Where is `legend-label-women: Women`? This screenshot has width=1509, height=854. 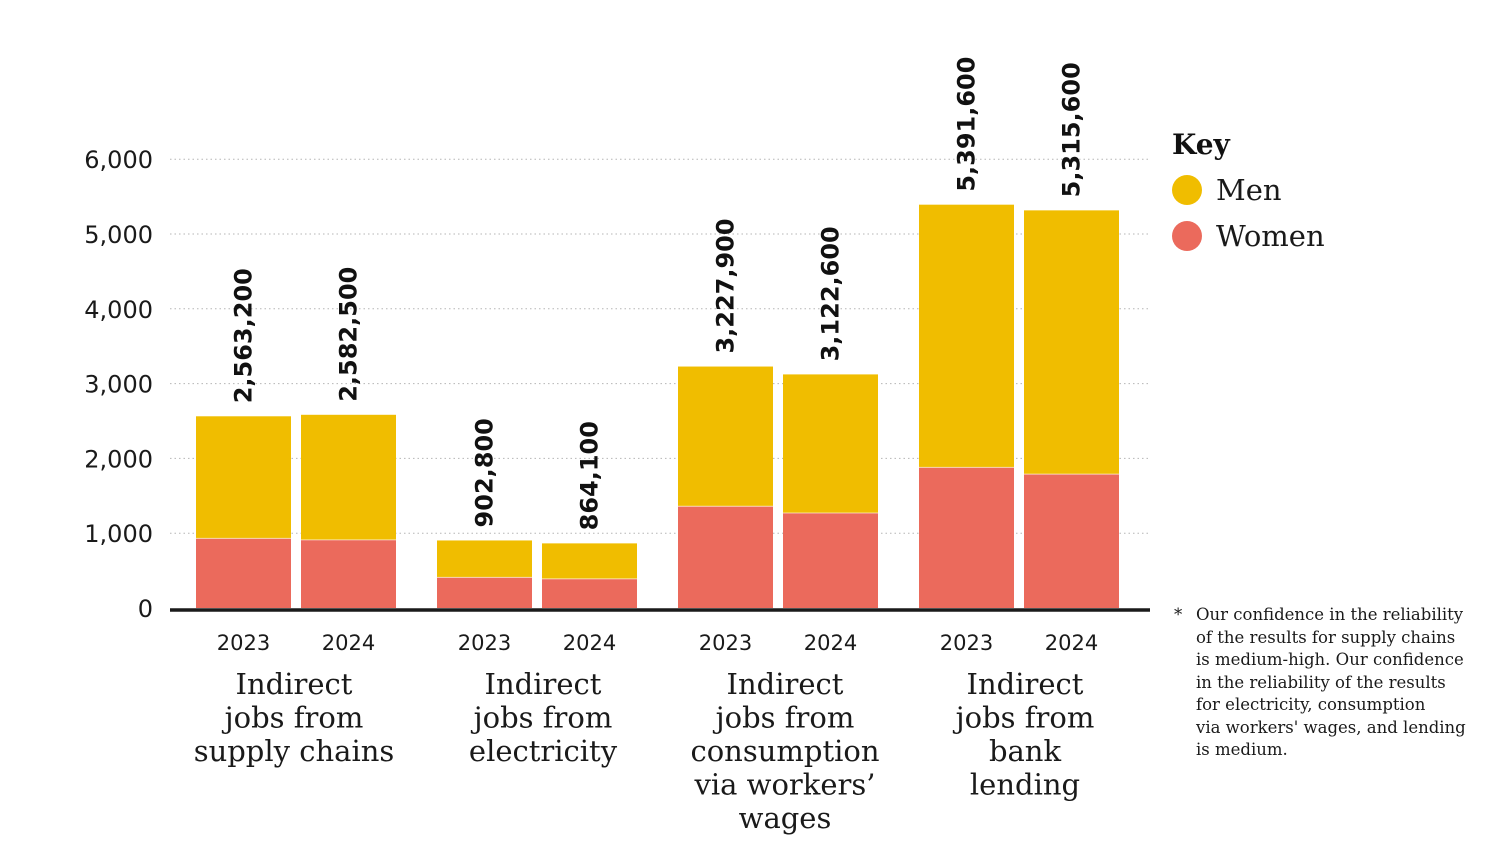 legend-label-women: Women is located at coordinates (1270, 236).